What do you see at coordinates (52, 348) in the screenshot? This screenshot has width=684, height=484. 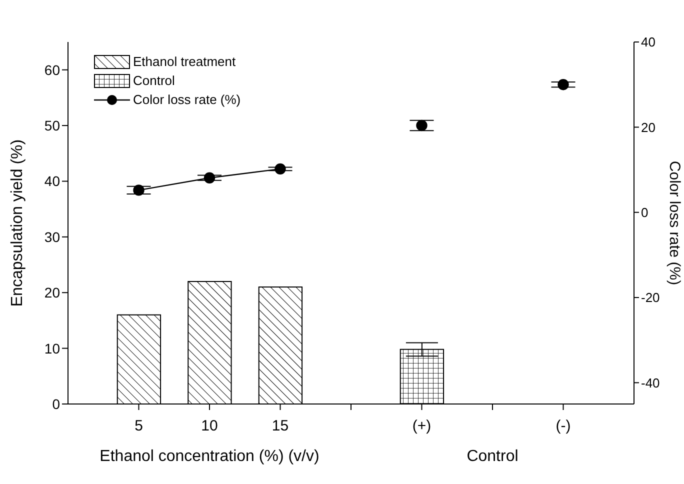 I see `y-tick-label: 10` at bounding box center [52, 348].